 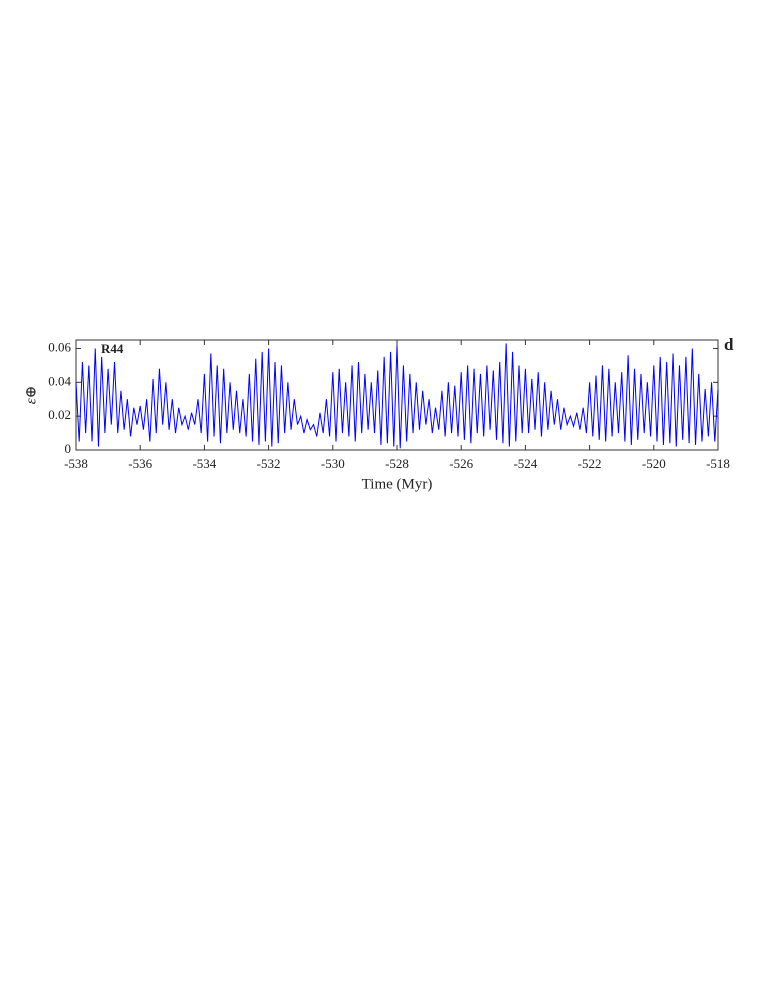 I want to click on x-tick-label: -524, so click(x=525, y=463).